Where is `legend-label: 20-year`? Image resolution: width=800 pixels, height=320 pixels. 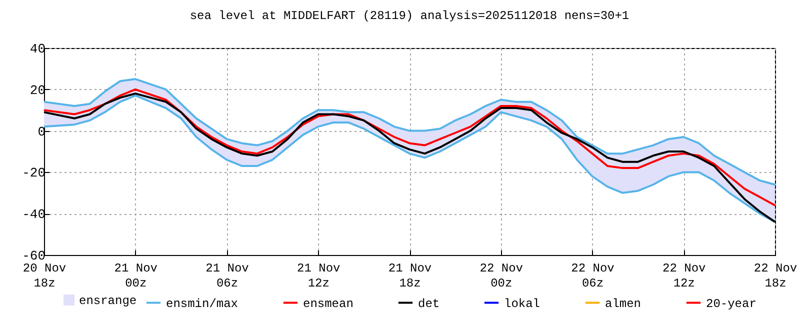 legend-label: 20-year is located at coordinates (731, 303).